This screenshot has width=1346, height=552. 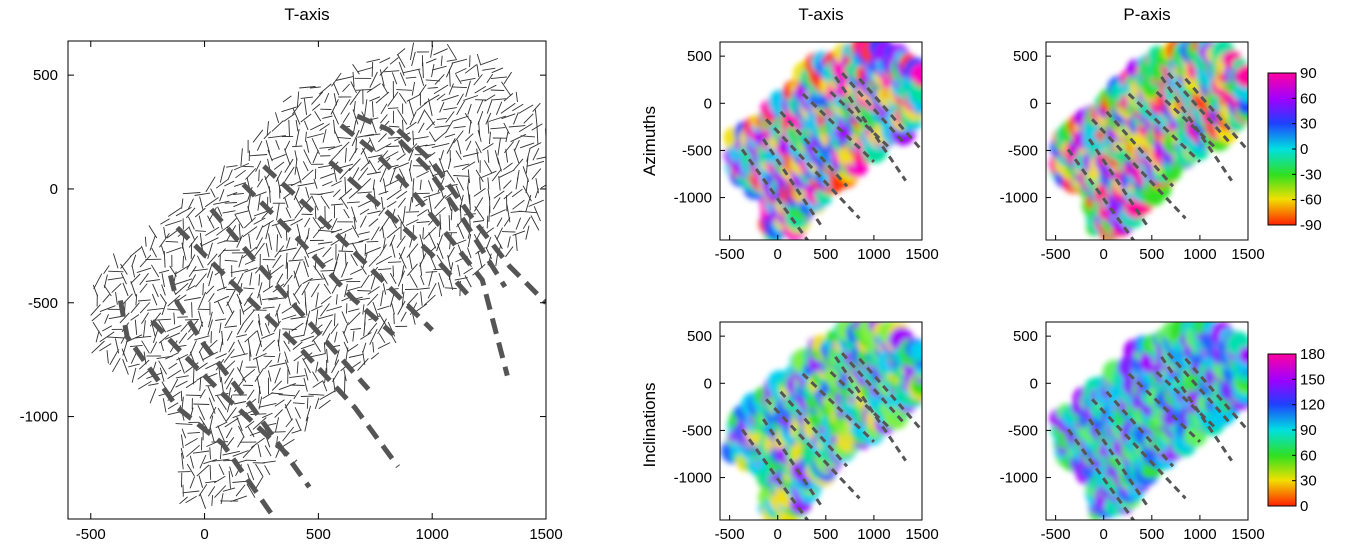 I want to click on y-tick-label: -500, so click(x=697, y=150).